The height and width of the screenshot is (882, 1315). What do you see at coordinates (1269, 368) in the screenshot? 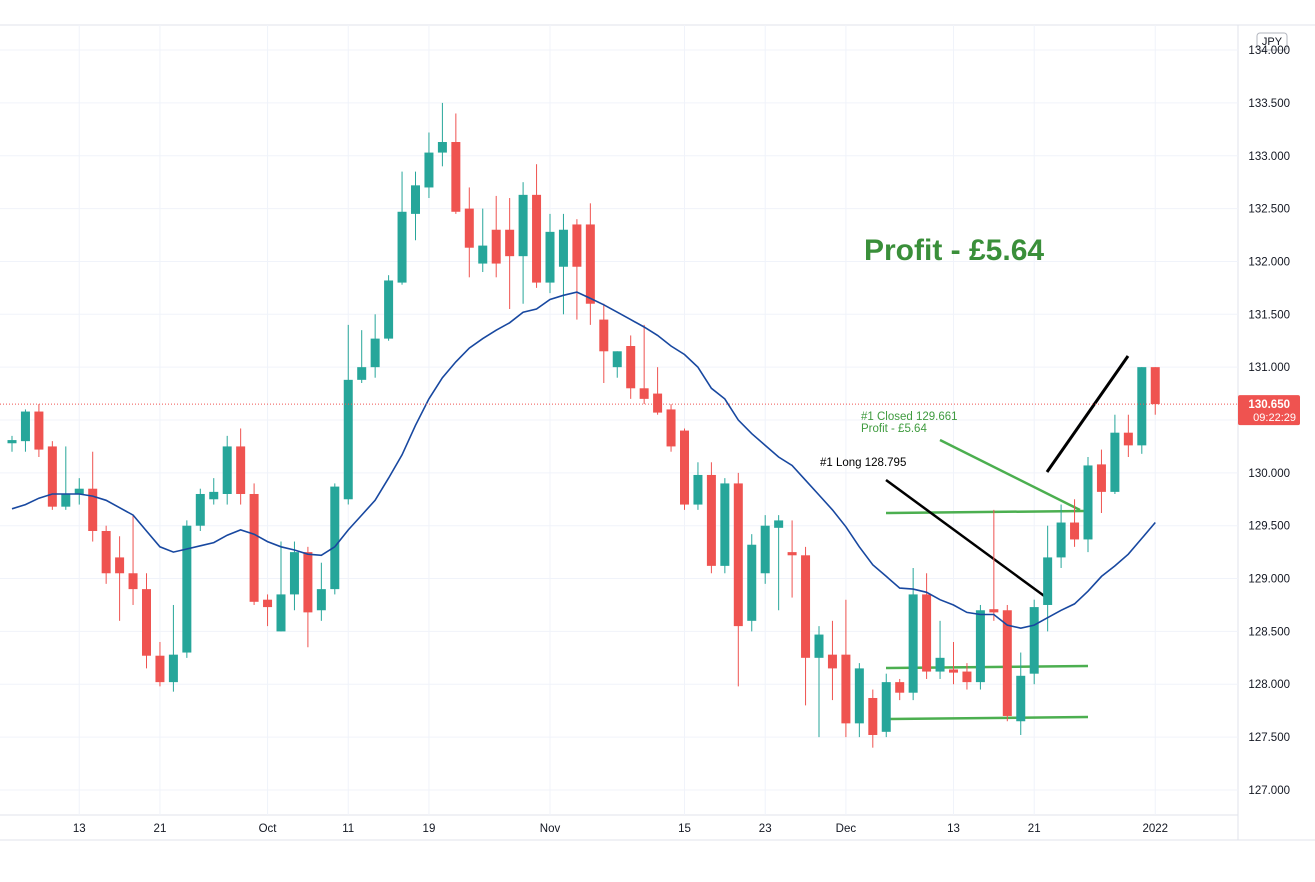
I see `y-tick-label: 131.000` at bounding box center [1269, 368].